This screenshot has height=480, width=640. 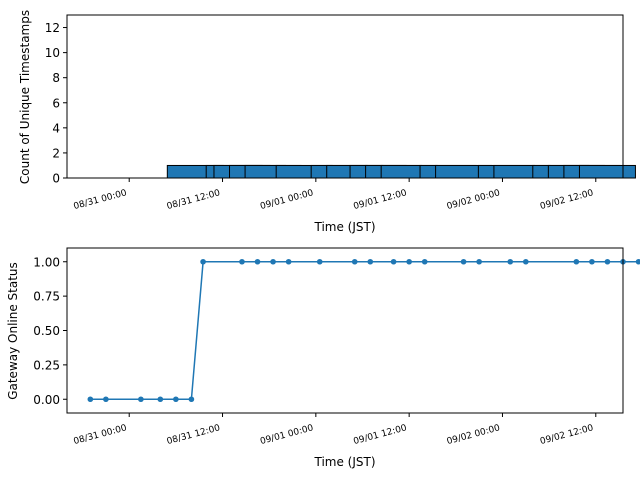 I want to click on status-y-ticks: 0.00 0.25 0.50 0.75 1.00, so click(x=50, y=331).